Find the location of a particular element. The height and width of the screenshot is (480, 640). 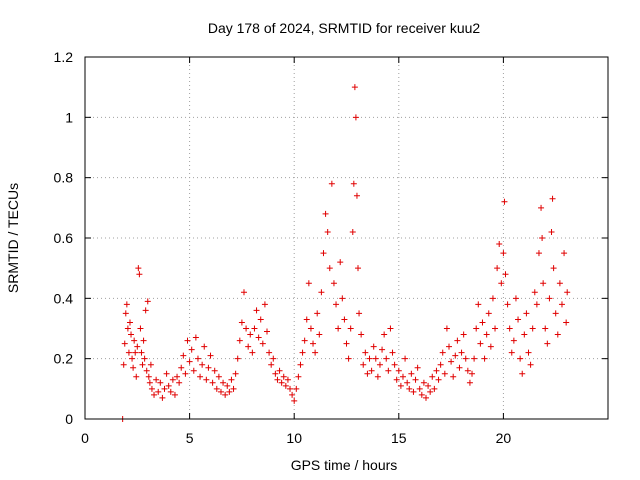

y-tick-label: 0.8 is located at coordinates (64, 178).